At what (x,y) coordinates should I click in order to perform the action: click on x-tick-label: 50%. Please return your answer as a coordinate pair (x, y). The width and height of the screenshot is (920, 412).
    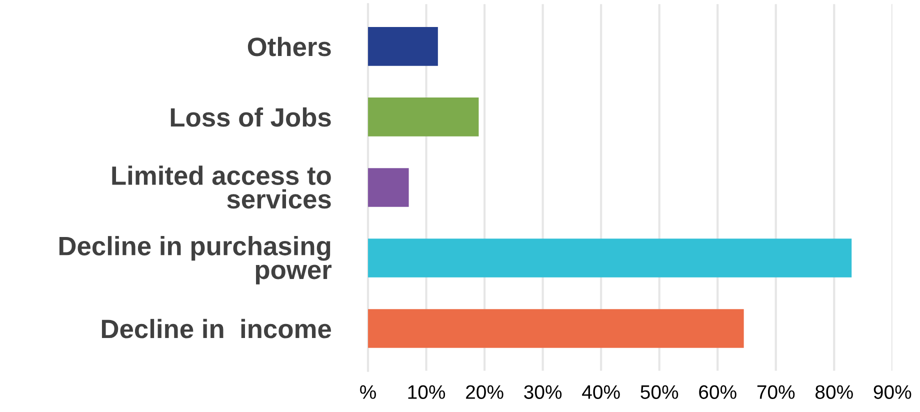
    Looking at the image, I should click on (659, 392).